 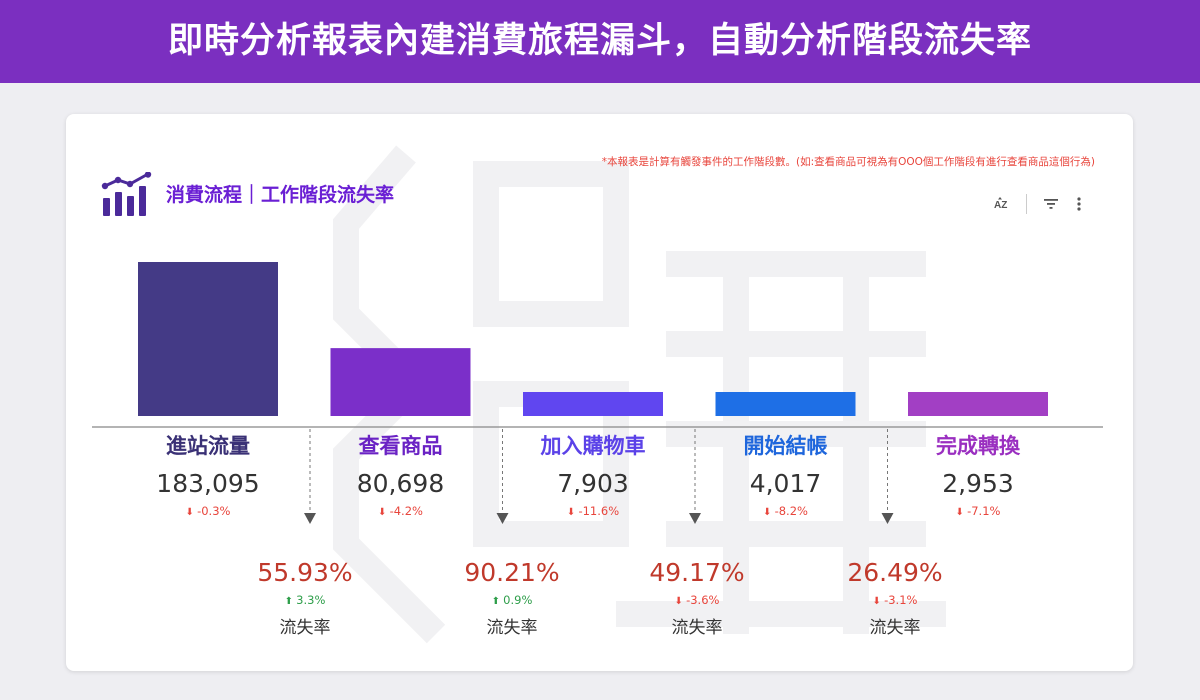 I want to click on drop-off-item: 55.93% ⬆ 3.3% 流失率, so click(x=305, y=597).